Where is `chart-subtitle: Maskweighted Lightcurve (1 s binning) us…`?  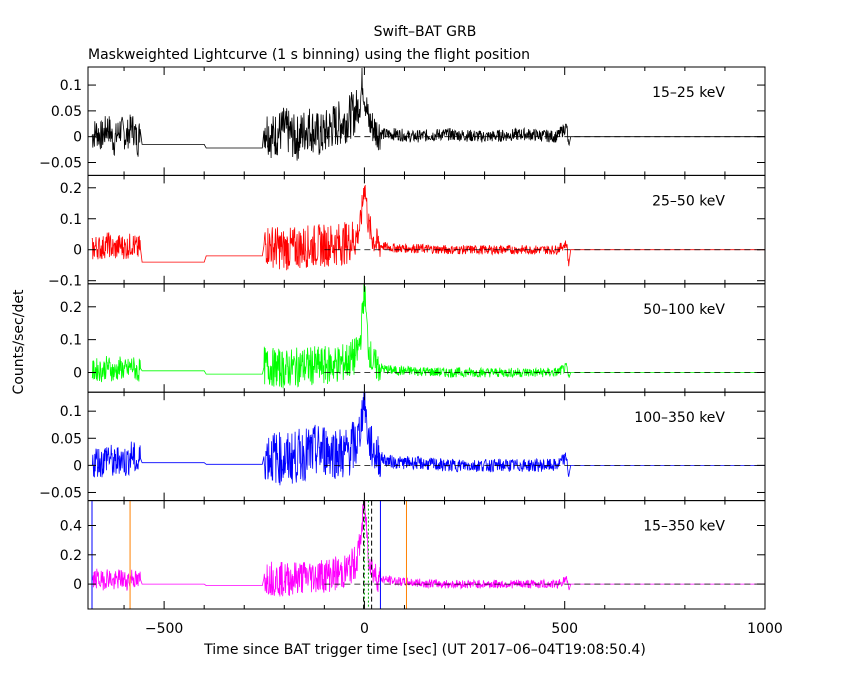
chart-subtitle: Maskweighted Lightcurve (1 s binning) us… is located at coordinates (309, 55).